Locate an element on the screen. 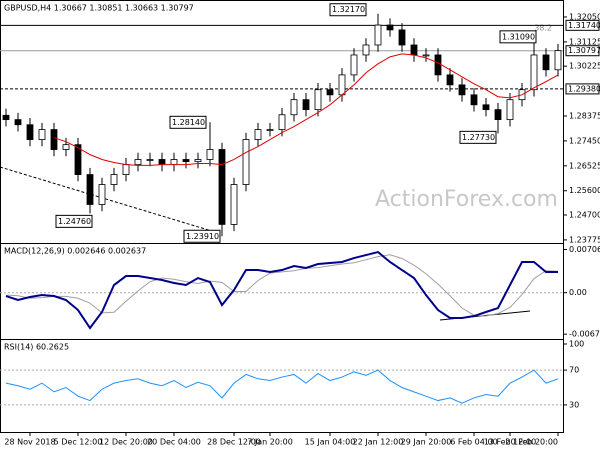 This screenshot has width=600, height=450. x-tick-label: 20 Dec 04:00 is located at coordinates (174, 442).